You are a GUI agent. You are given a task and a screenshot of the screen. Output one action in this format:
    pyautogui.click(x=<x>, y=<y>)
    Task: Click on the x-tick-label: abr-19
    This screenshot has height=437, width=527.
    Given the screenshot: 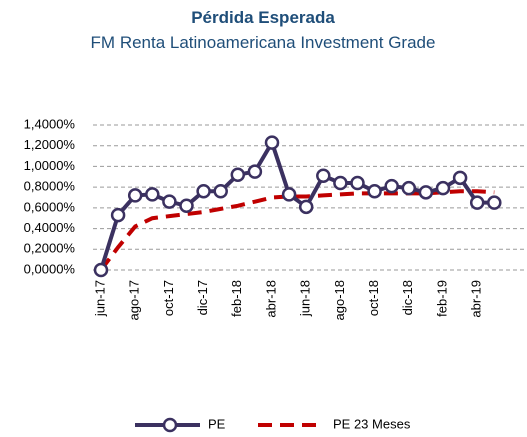 What is the action you would take?
    pyautogui.click(x=476, y=299)
    